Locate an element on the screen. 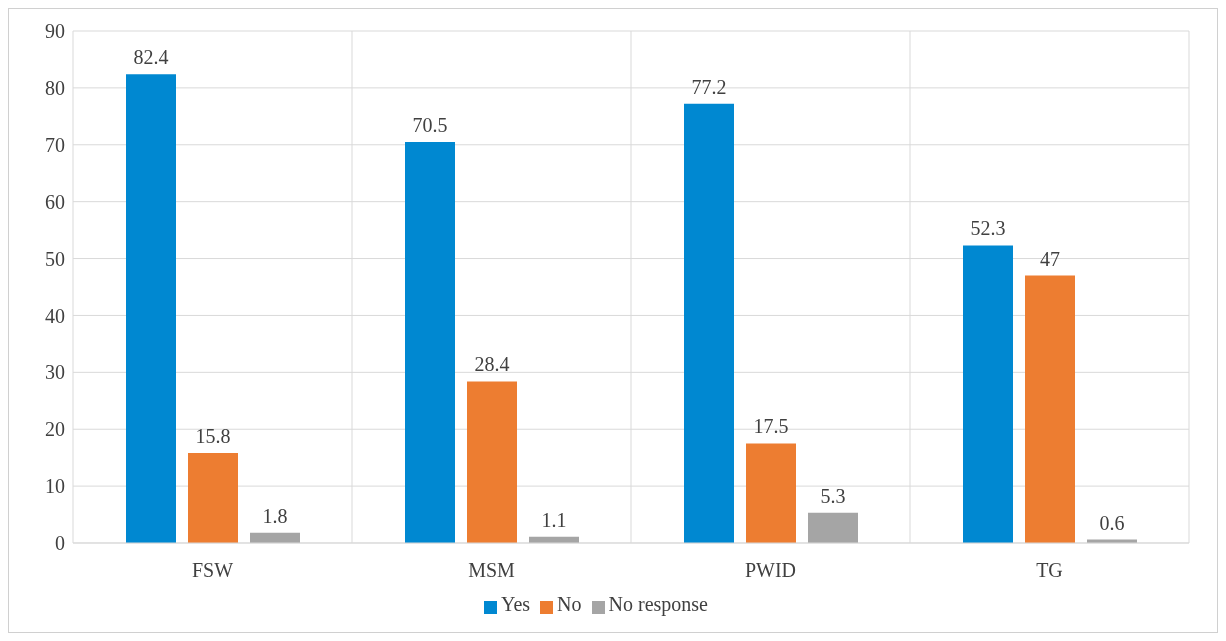 This screenshot has width=1226, height=641. data-label: 5.3 is located at coordinates (833, 495).